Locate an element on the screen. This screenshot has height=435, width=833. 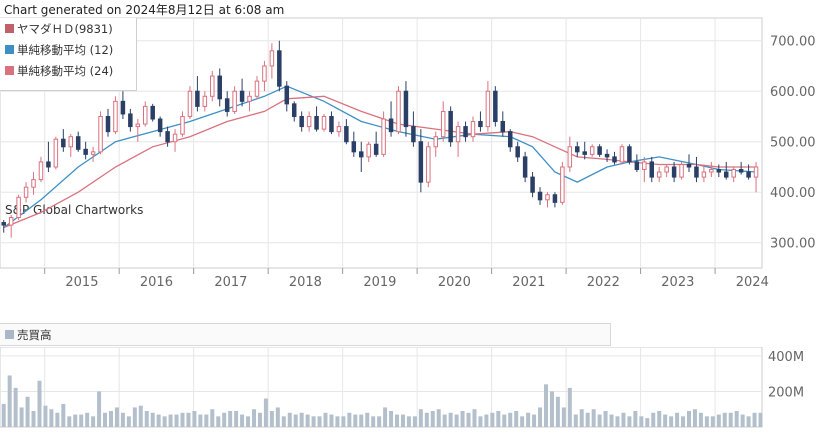
volume-legend: 売買高 is located at coordinates (305, 334).